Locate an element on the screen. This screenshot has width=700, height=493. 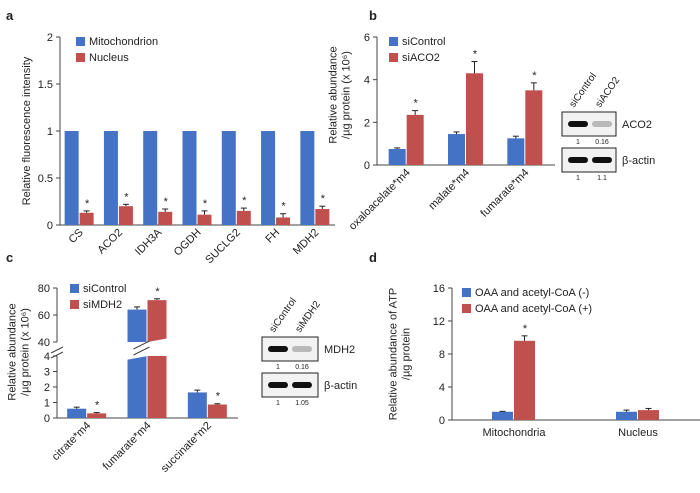
legend-label-0: OAA and acetyl-CoA (-) is located at coordinates (532, 293).